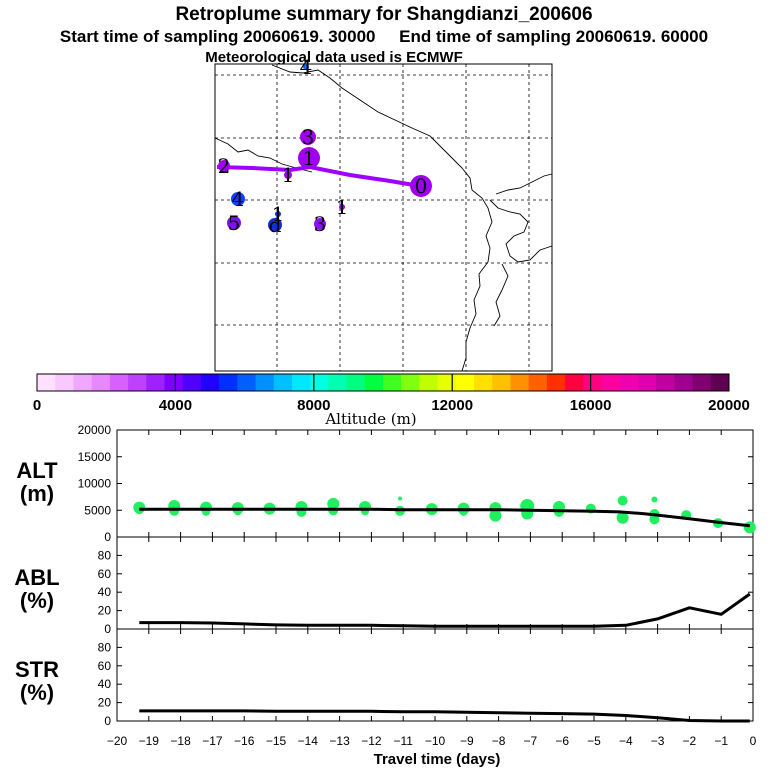  Describe the element at coordinates (501, 295) in the screenshot. I see `coast-line` at that location.